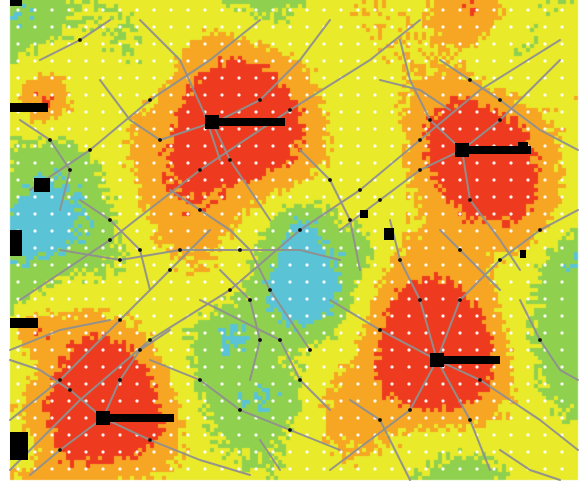 The height and width of the screenshot is (489, 587). What do you see at coordinates (16, 3) in the screenshot?
I see `edge-marker` at bounding box center [16, 3].